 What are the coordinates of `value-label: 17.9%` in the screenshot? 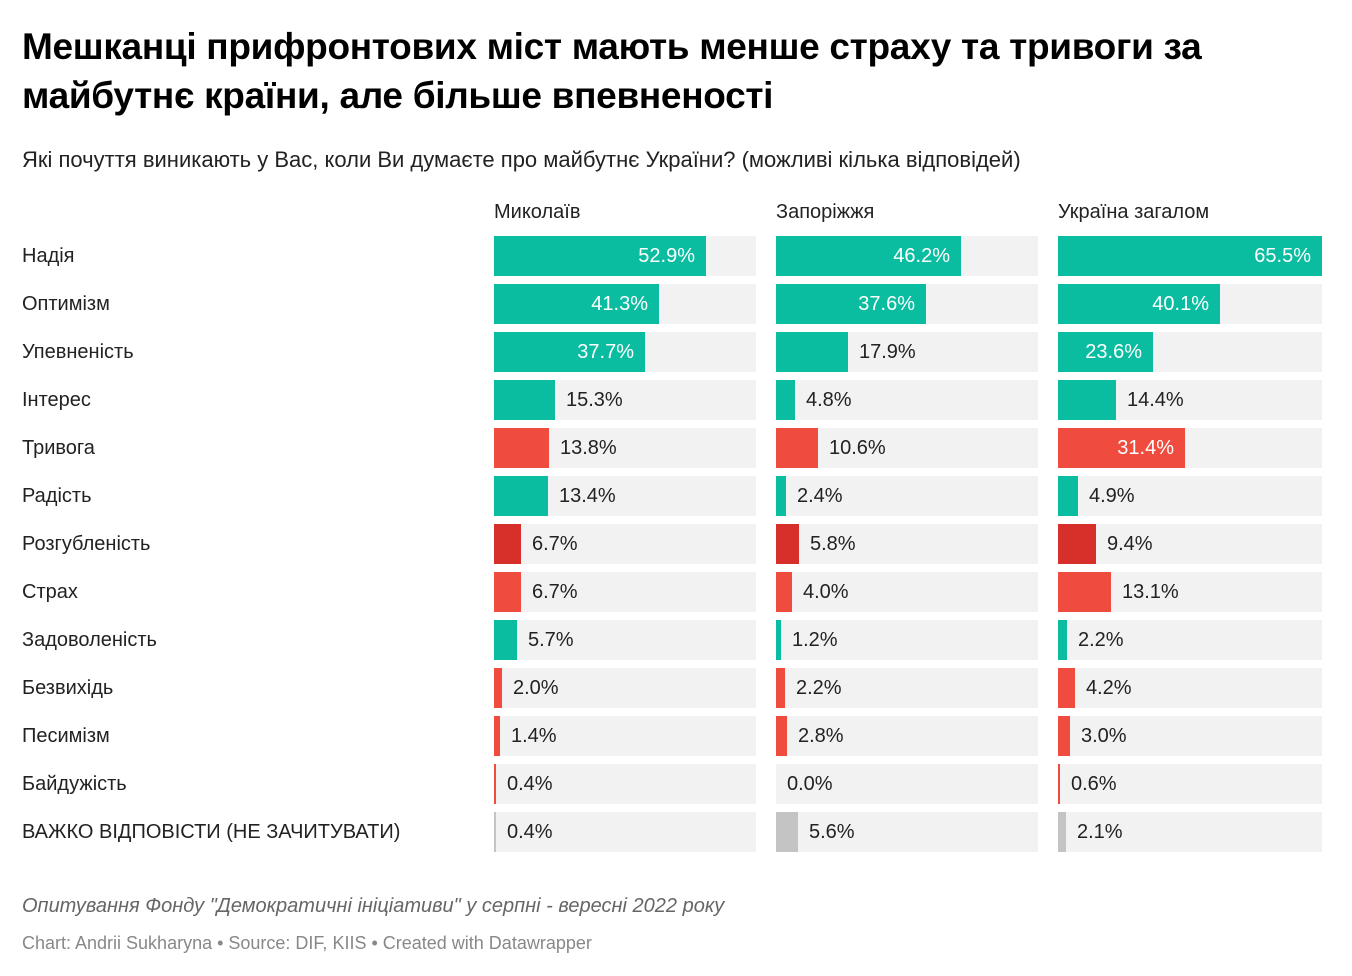 It's located at (887, 352).